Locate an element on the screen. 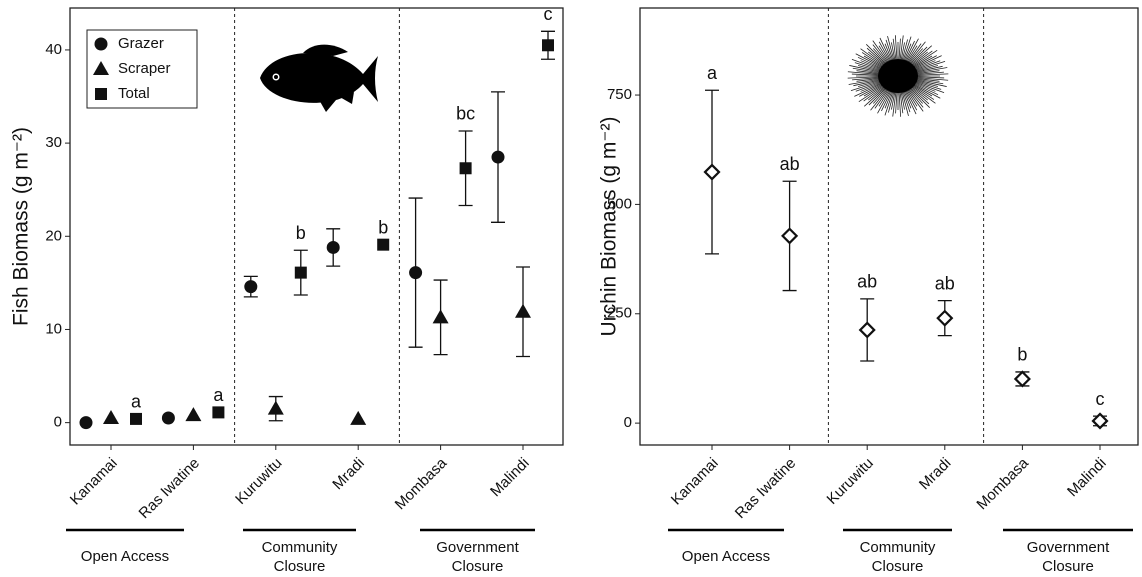 The image size is (1142, 577). y-tick-label: 500 is located at coordinates (619, 203).